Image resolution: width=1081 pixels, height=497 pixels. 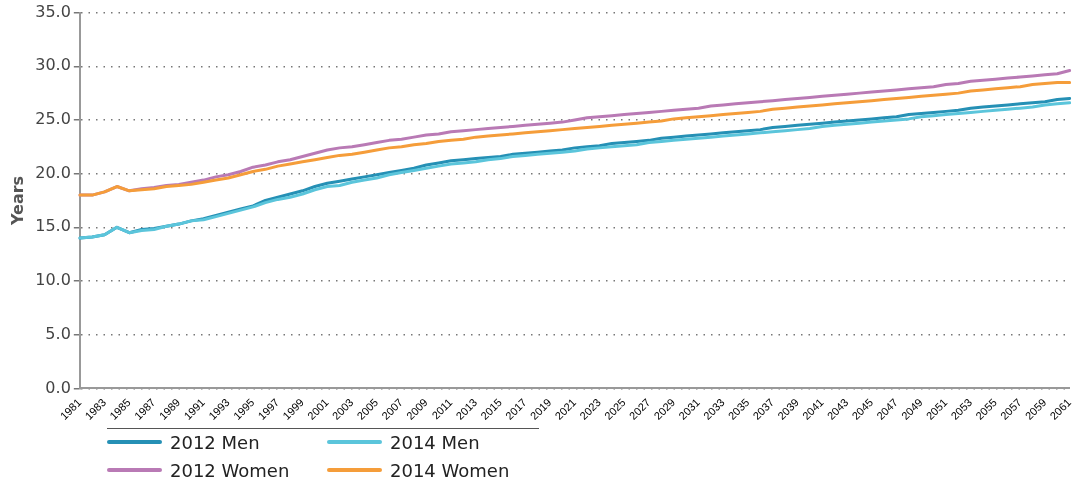 I want to click on y-tick-label: 35.0, so click(x=53, y=11).